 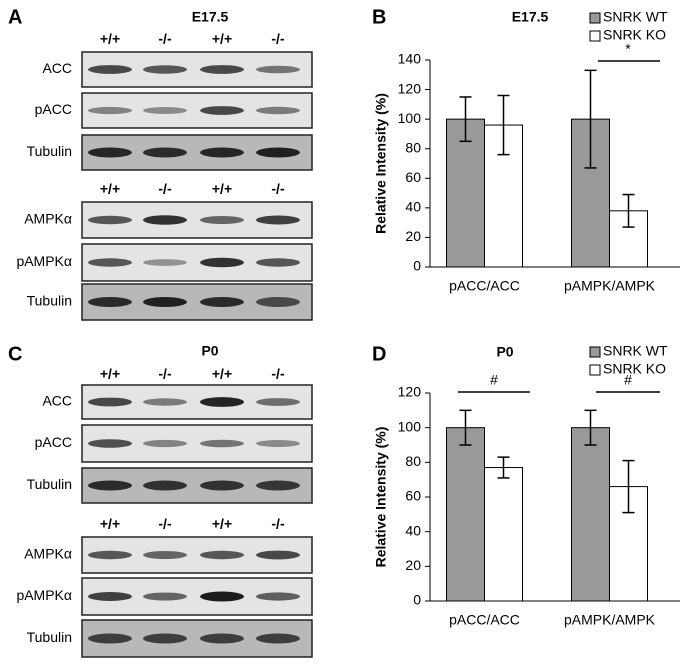 What do you see at coordinates (57, 68) in the screenshot?
I see `blot-row-label: ACC` at bounding box center [57, 68].